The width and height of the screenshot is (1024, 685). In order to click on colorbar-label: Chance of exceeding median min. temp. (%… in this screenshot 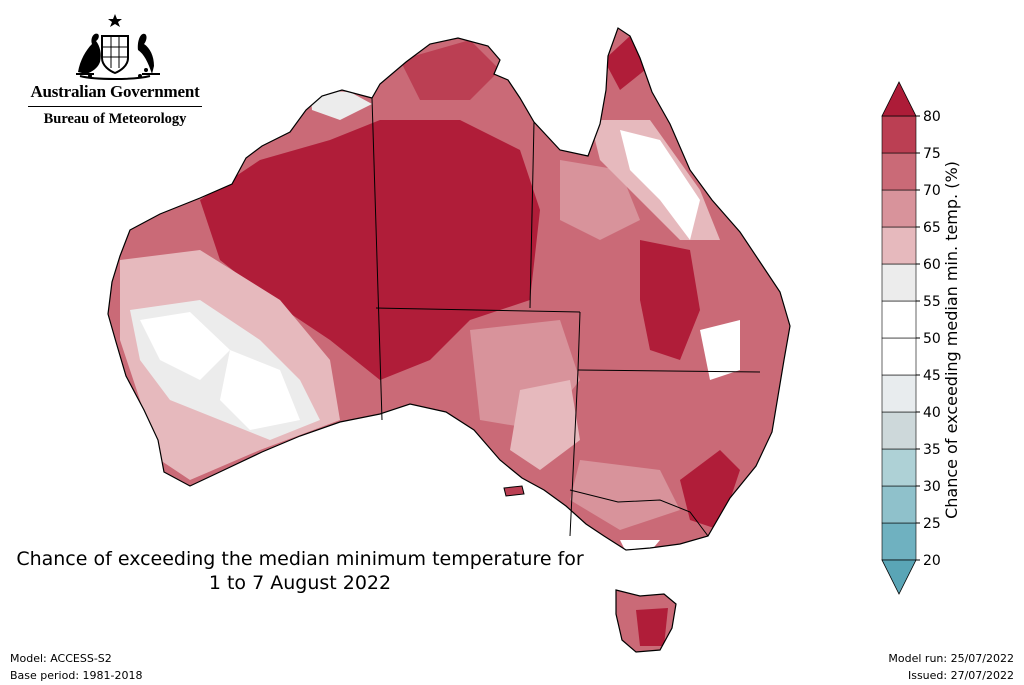, I will do `click(951, 340)`.